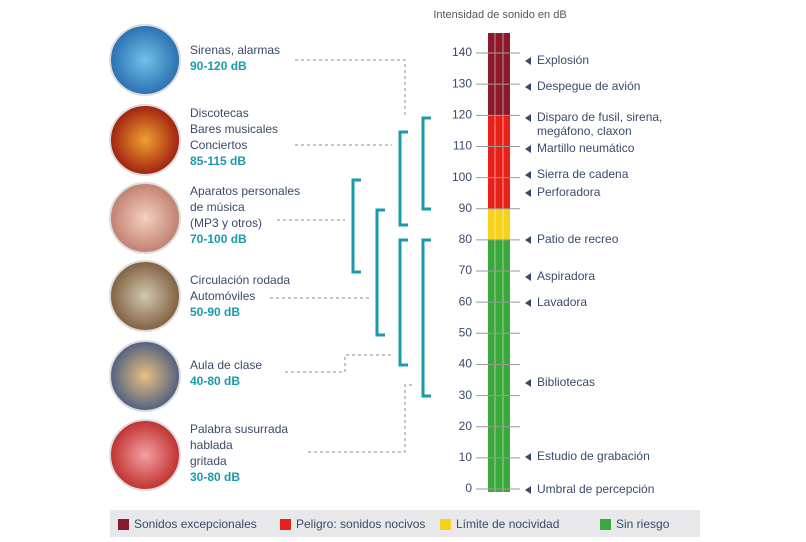 The width and height of the screenshot is (806, 542). I want to click on source-range: 90-120 dB, so click(218, 66).